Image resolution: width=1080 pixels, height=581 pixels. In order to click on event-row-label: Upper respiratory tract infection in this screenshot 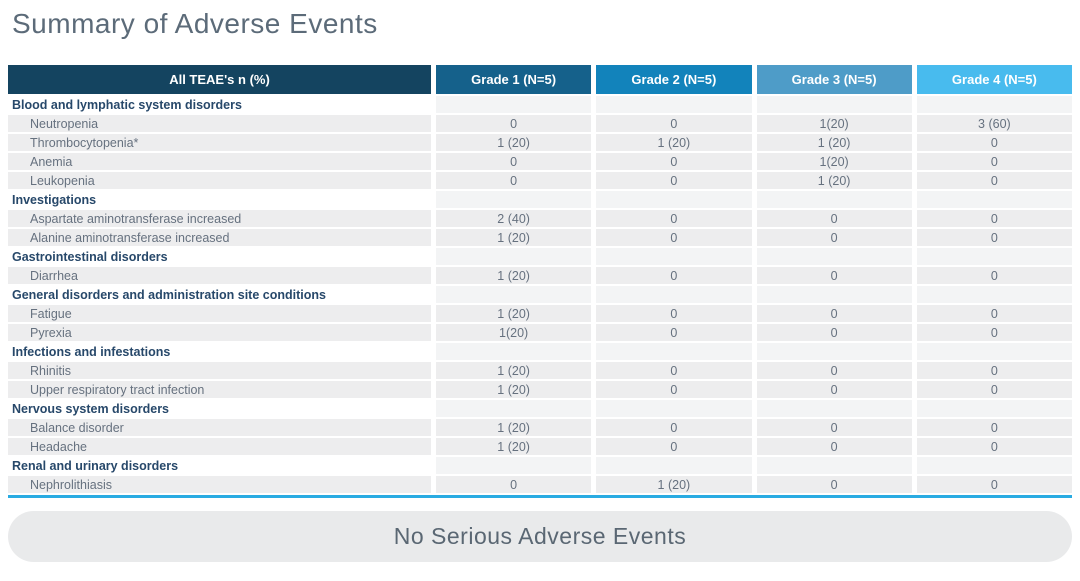, I will do `click(219, 389)`.